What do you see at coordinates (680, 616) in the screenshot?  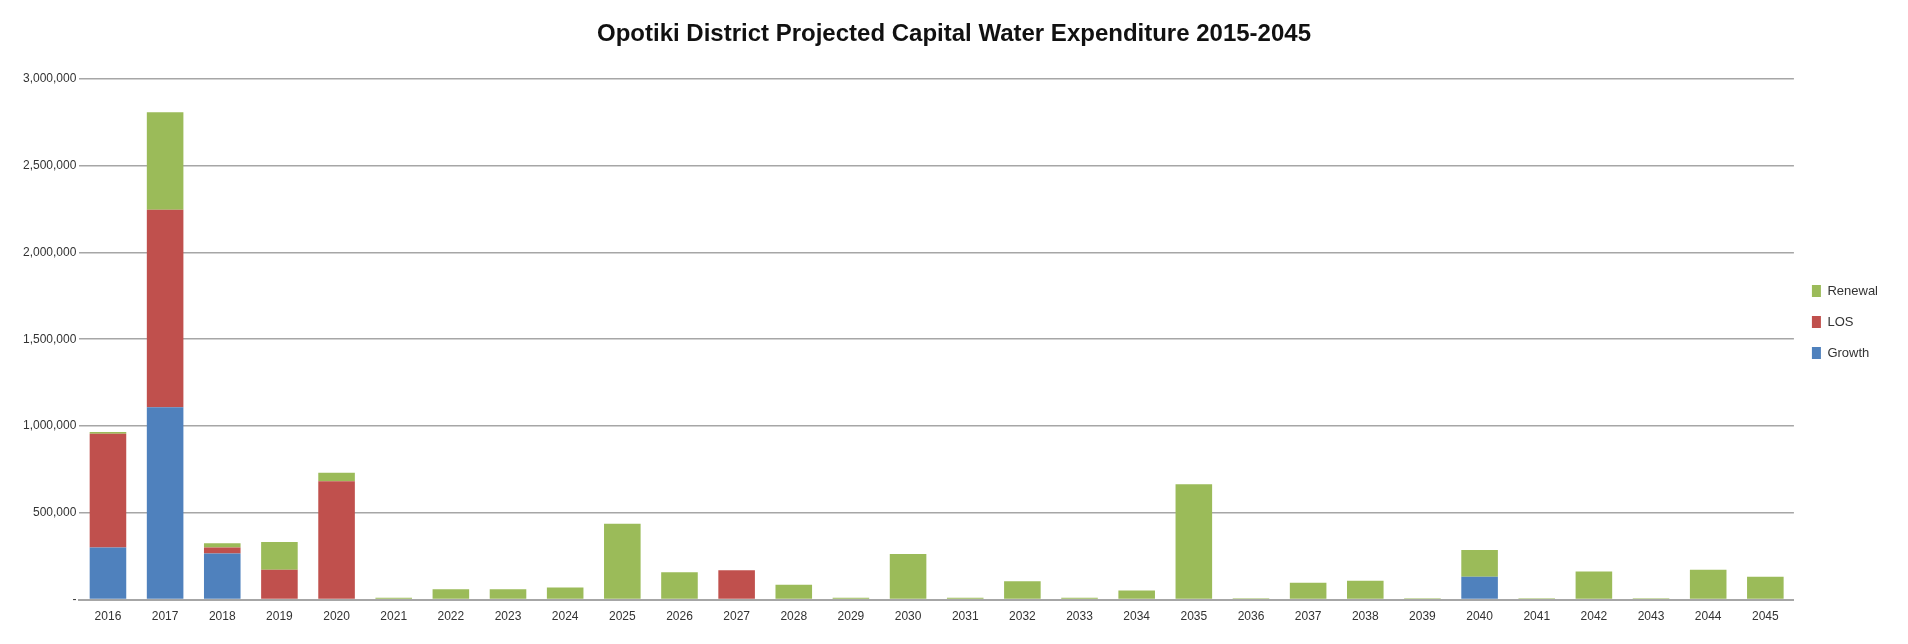 I see `x-tick-label: 2026` at bounding box center [680, 616].